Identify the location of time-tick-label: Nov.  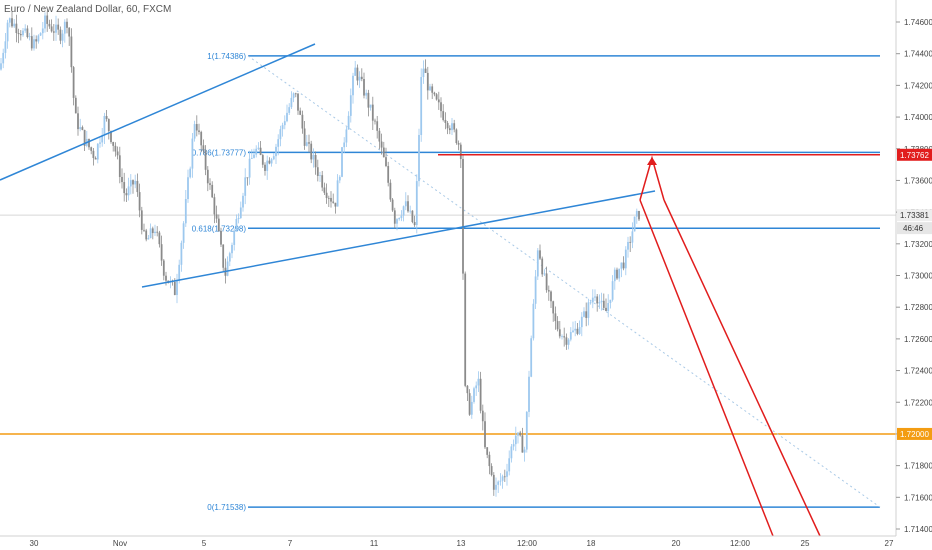
(120, 543).